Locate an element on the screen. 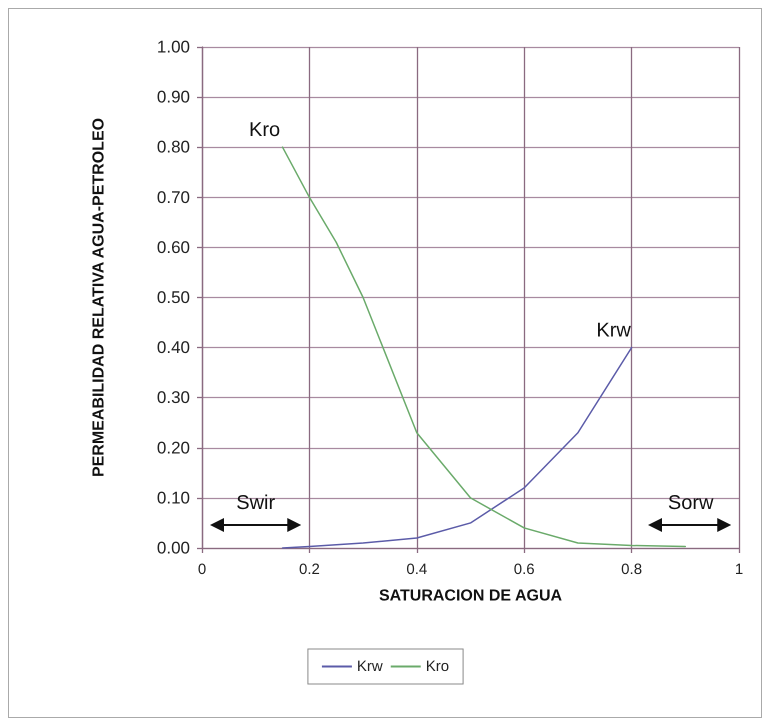 The image size is (771, 724). x-tick-label: 0 is located at coordinates (202, 569).